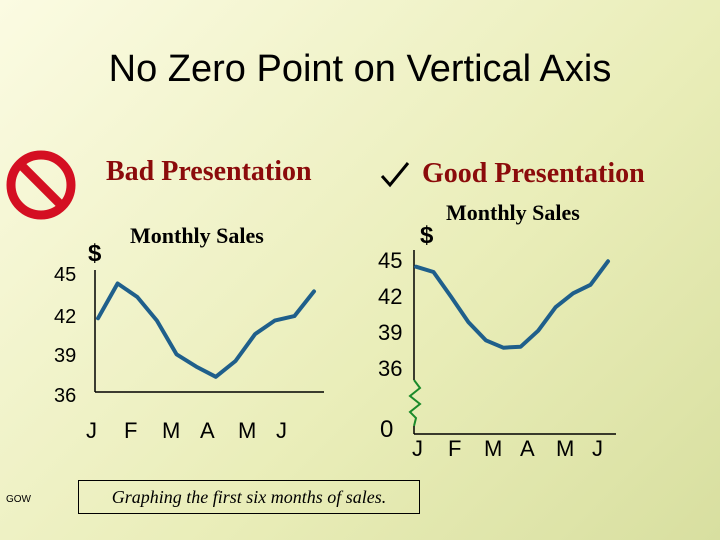  Describe the element at coordinates (18, 499) in the screenshot. I see `footer-mark: GOW` at that location.